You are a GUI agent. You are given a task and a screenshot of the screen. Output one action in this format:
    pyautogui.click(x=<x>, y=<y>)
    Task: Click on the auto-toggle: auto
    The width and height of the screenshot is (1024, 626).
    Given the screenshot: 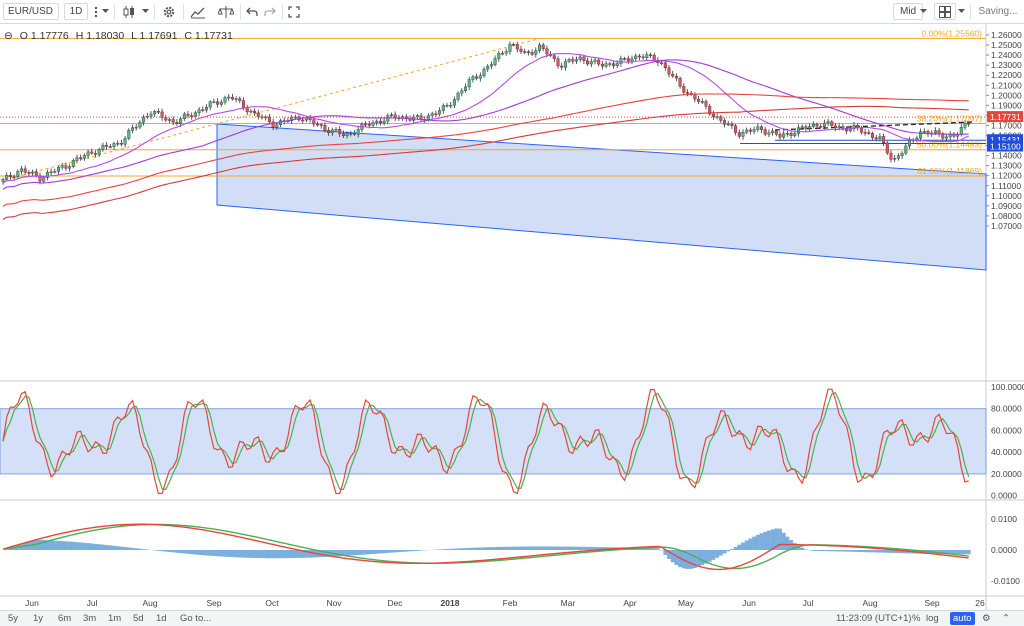 What is the action you would take?
    pyautogui.click(x=962, y=618)
    